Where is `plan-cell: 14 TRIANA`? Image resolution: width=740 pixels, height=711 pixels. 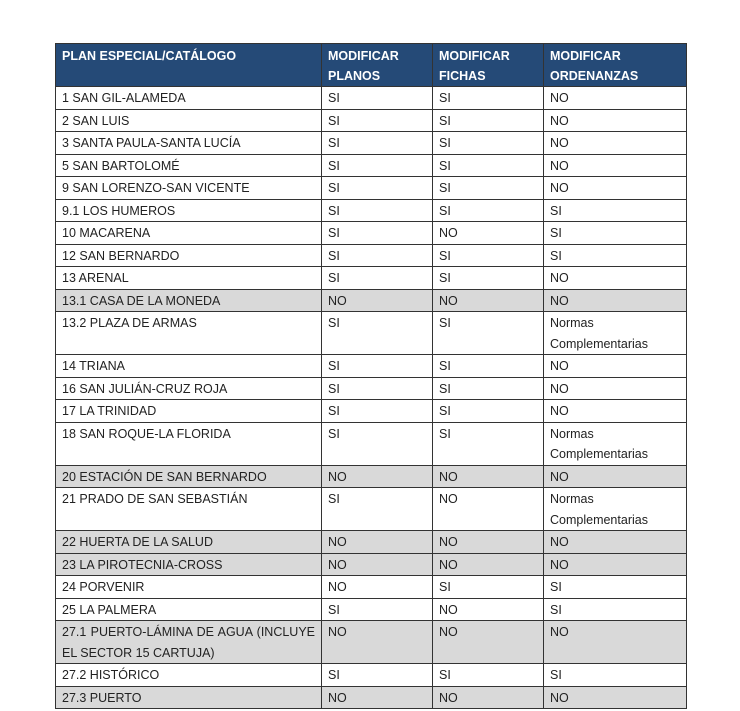 plan-cell: 14 TRIANA is located at coordinates (188, 366).